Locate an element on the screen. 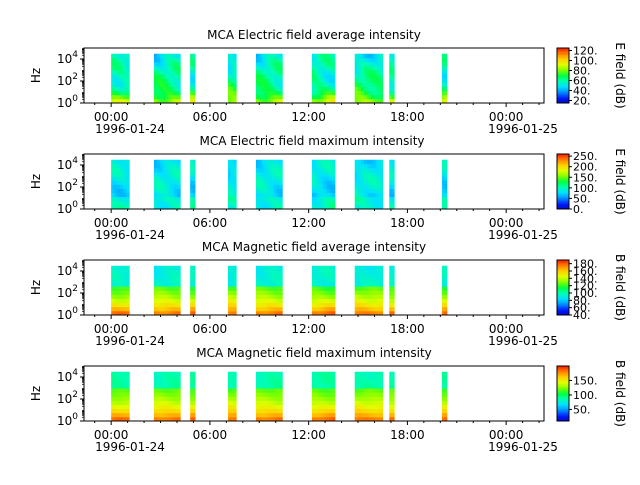 This screenshot has width=640, height=485. colorbar: 0.50.100.150.200.250. E field (dB) is located at coordinates (591, 182).